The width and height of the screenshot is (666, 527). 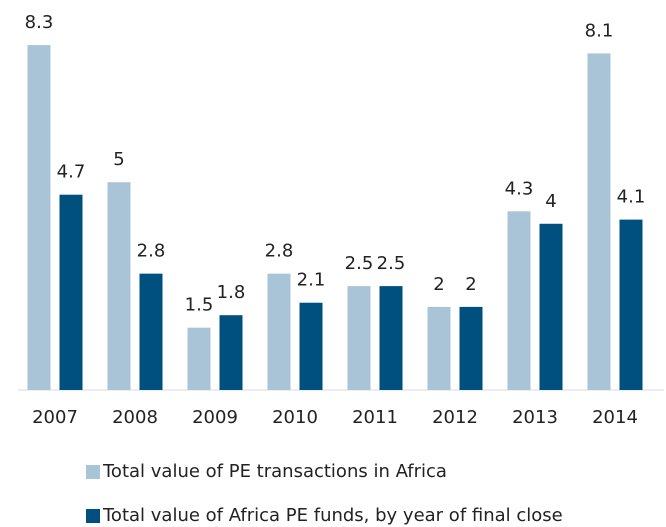 I want to click on x-tick-label: 2014, so click(x=615, y=417).